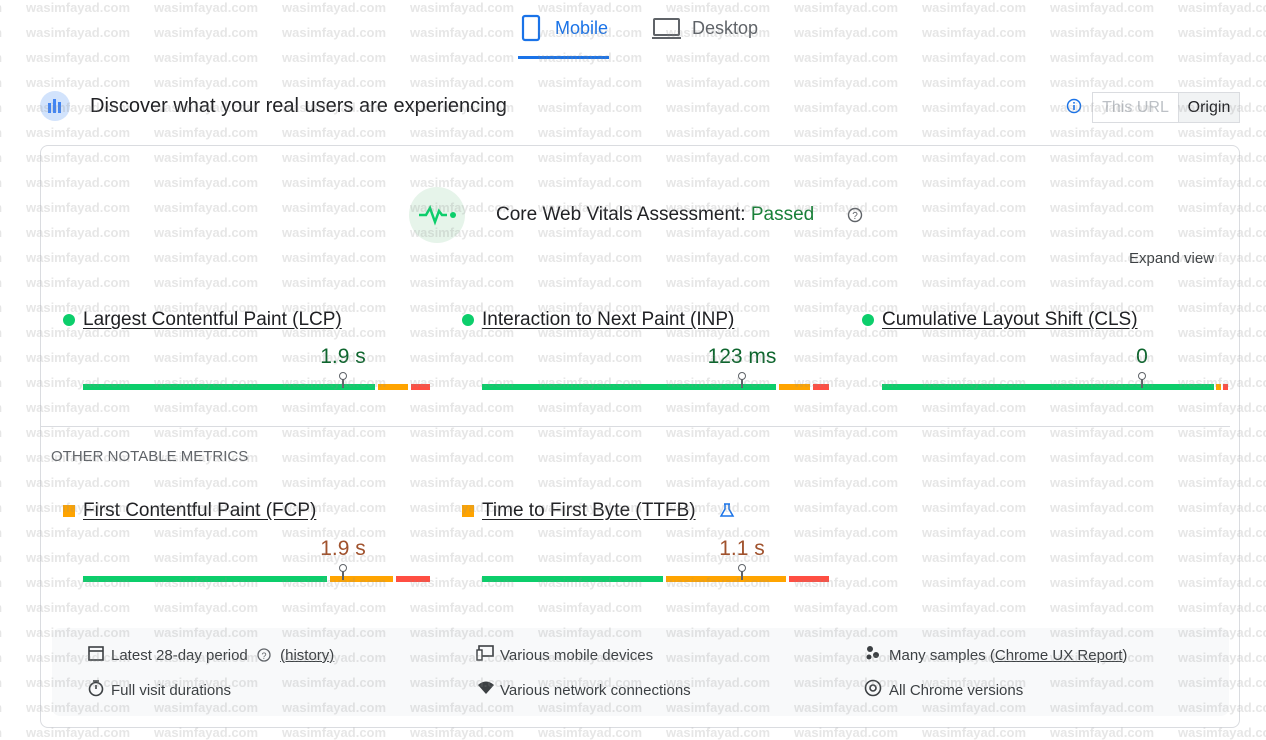  What do you see at coordinates (96, 653) in the screenshot?
I see `calendar-icon` at bounding box center [96, 653].